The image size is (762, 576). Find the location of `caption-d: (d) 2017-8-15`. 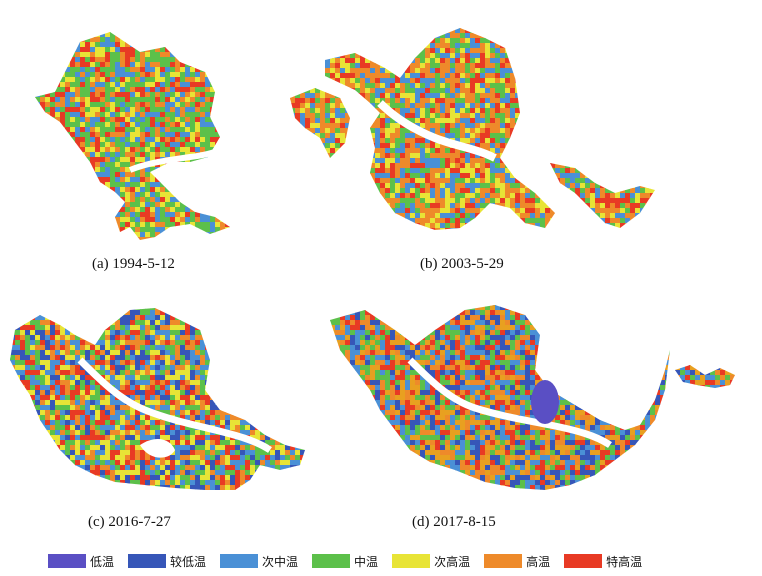

caption-d: (d) 2017-8-15 is located at coordinates (454, 522).